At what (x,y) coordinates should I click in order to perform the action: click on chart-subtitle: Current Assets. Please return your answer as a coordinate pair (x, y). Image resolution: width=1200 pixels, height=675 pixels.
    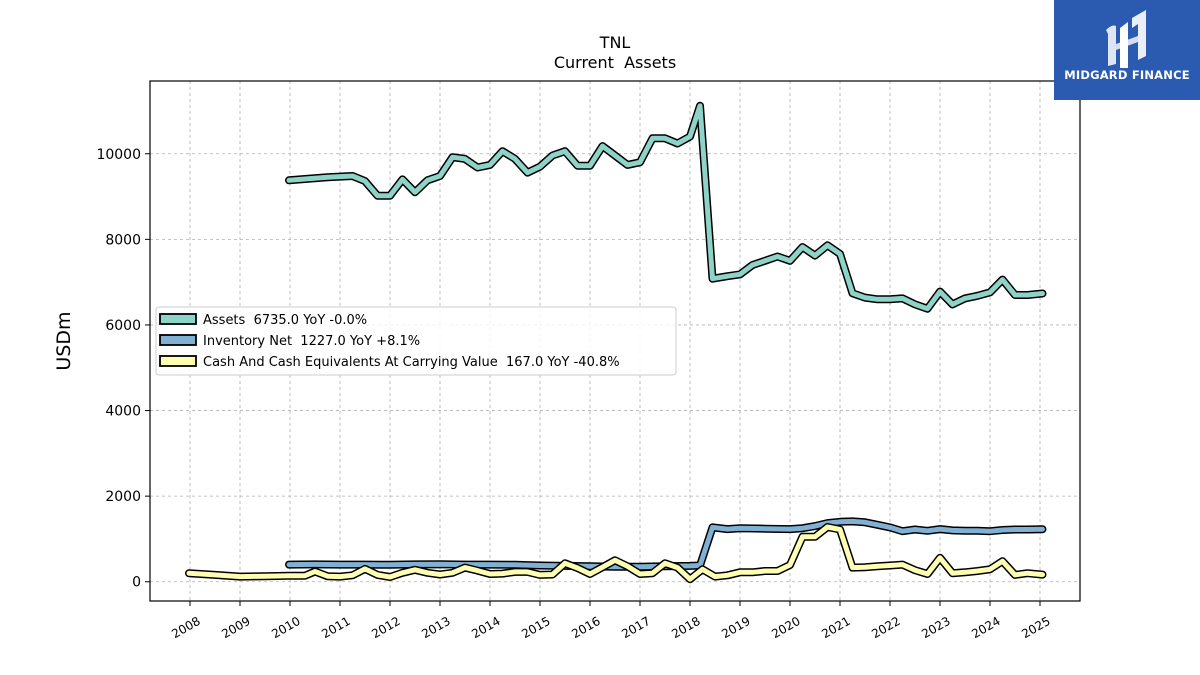
    Looking at the image, I should click on (615, 62).